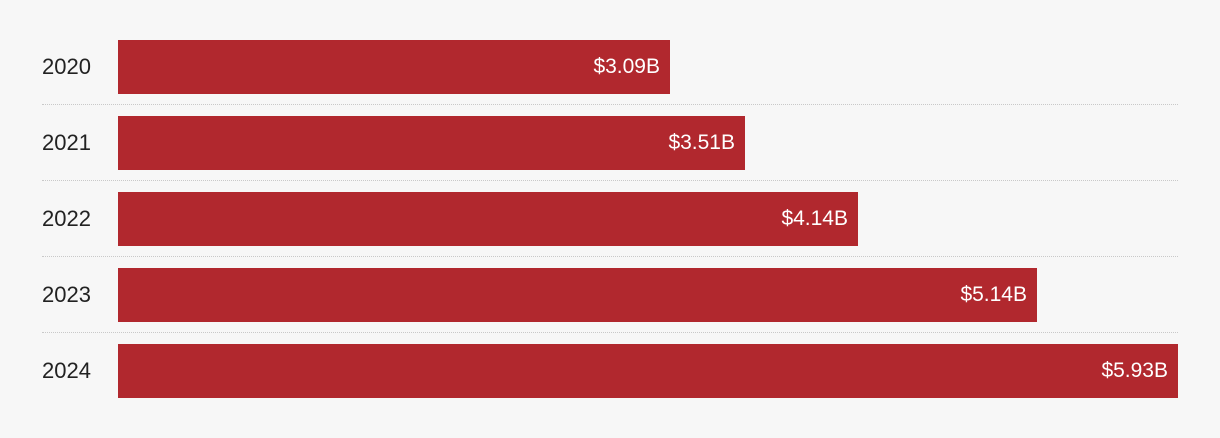 Image resolution: width=1220 pixels, height=438 pixels. Describe the element at coordinates (66, 370) in the screenshot. I see `year-label: 2024` at that location.